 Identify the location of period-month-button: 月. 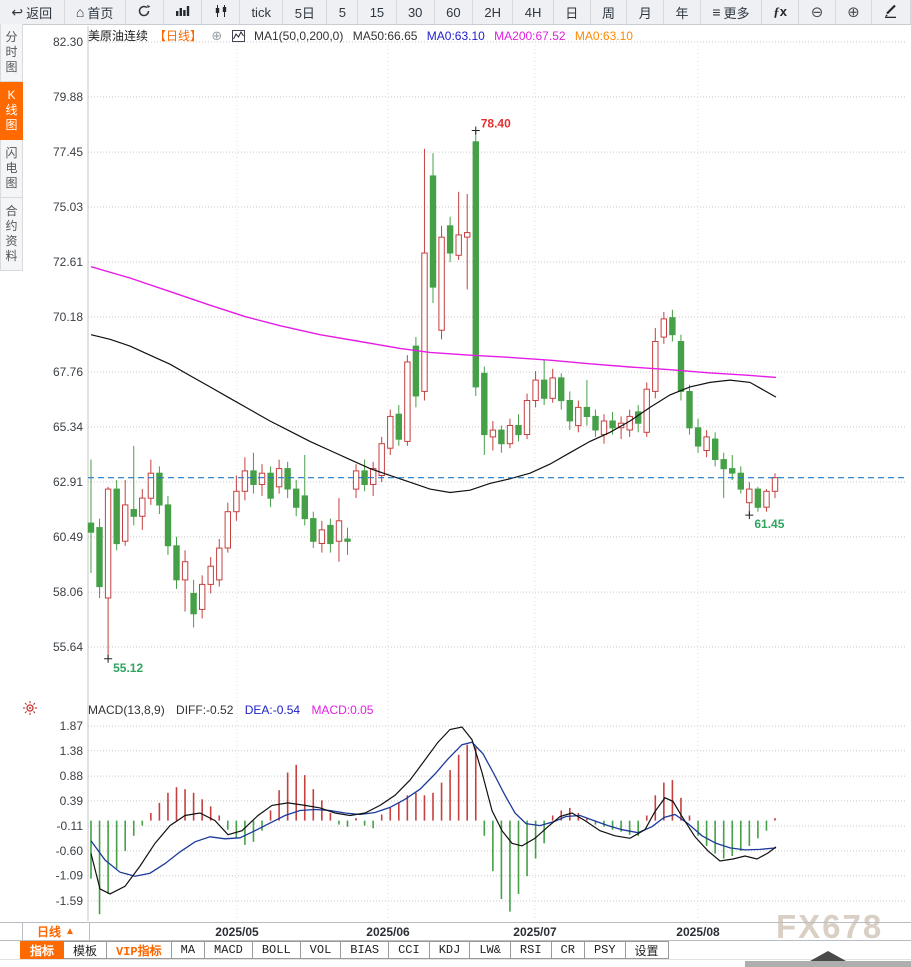
(646, 12).